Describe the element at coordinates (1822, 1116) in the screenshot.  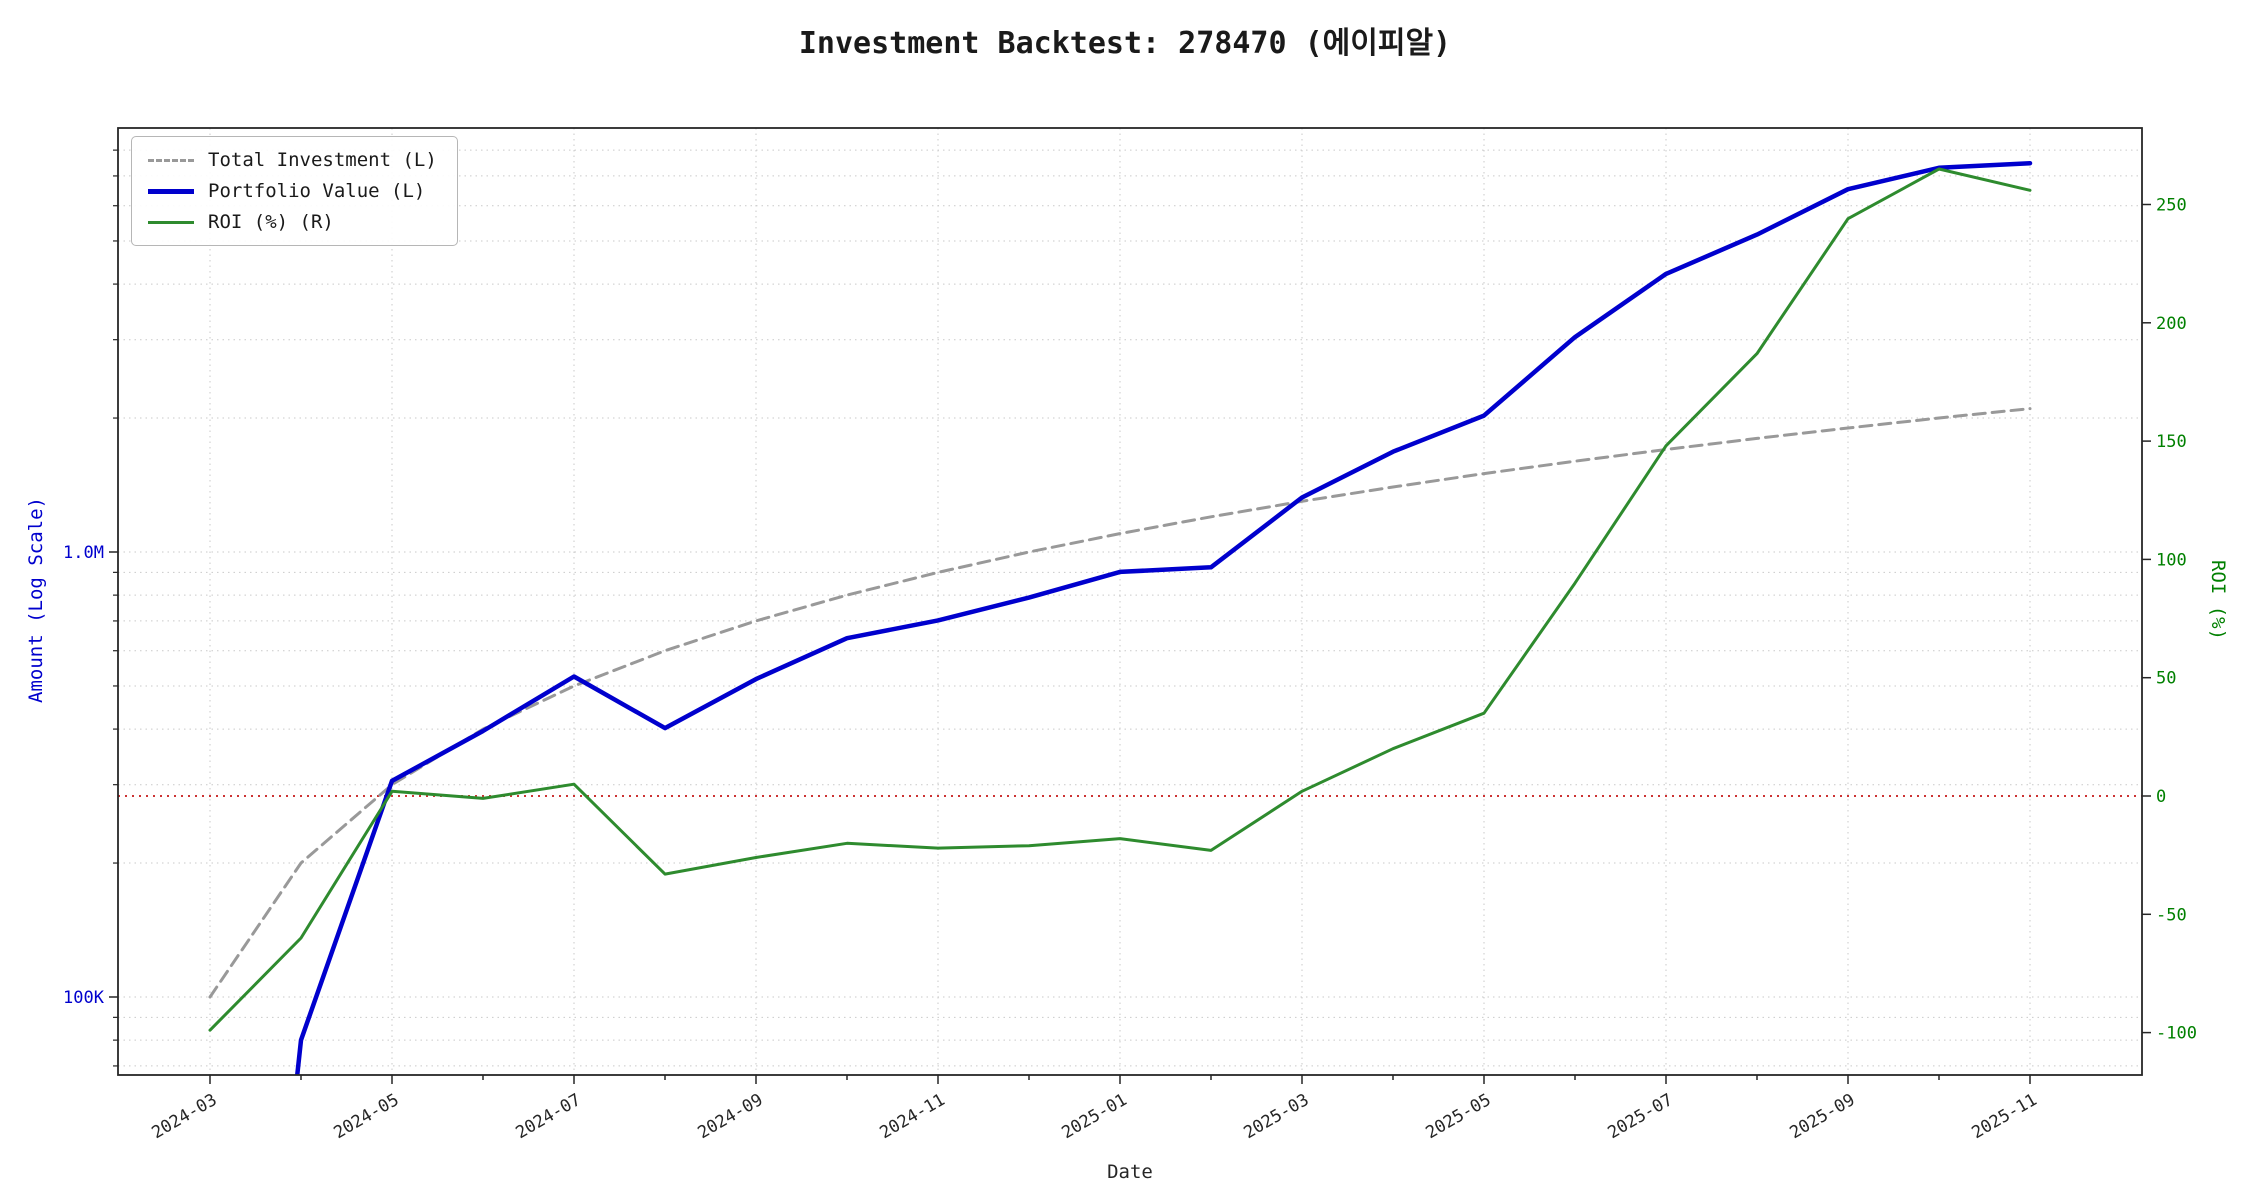
I see `x-tick-label: 2025-09` at that location.